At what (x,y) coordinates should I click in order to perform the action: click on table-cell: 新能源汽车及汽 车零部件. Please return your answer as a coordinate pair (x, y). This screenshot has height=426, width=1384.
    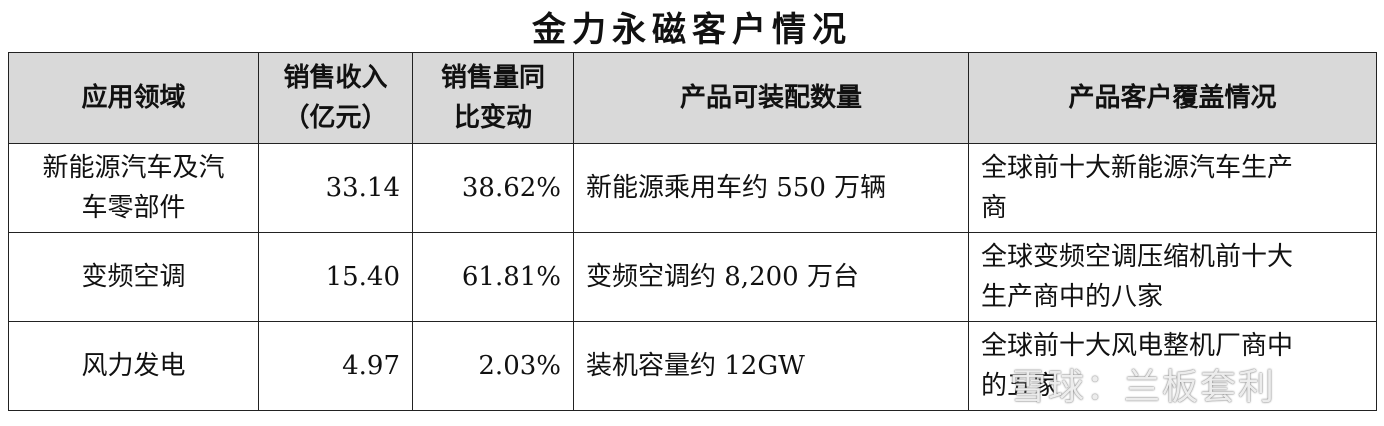
    Looking at the image, I should click on (133, 188).